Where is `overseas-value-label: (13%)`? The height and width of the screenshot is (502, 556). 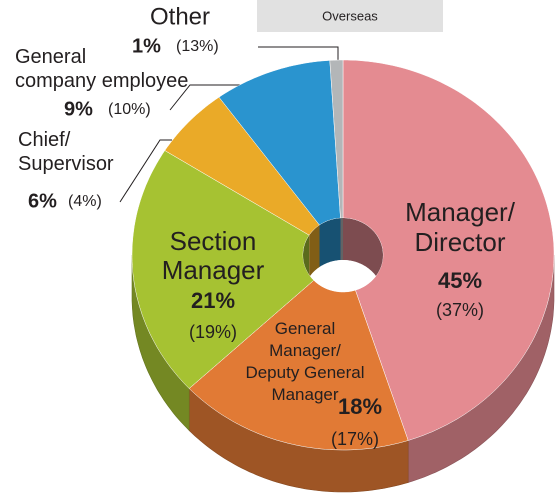 overseas-value-label: (13%) is located at coordinates (197, 46).